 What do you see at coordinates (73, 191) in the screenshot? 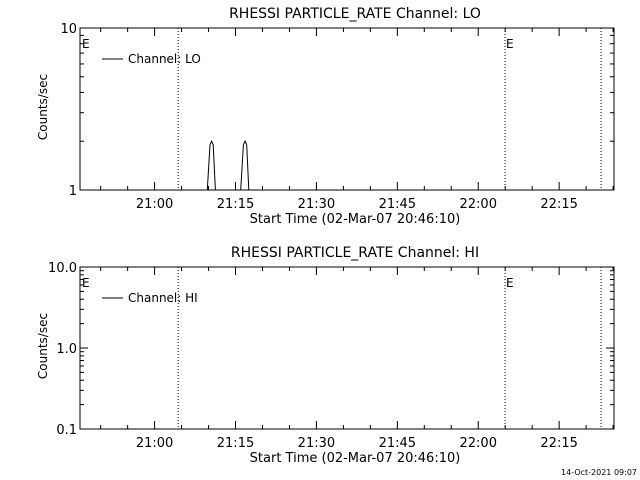
I see `y-tick-label: 1` at bounding box center [73, 191].